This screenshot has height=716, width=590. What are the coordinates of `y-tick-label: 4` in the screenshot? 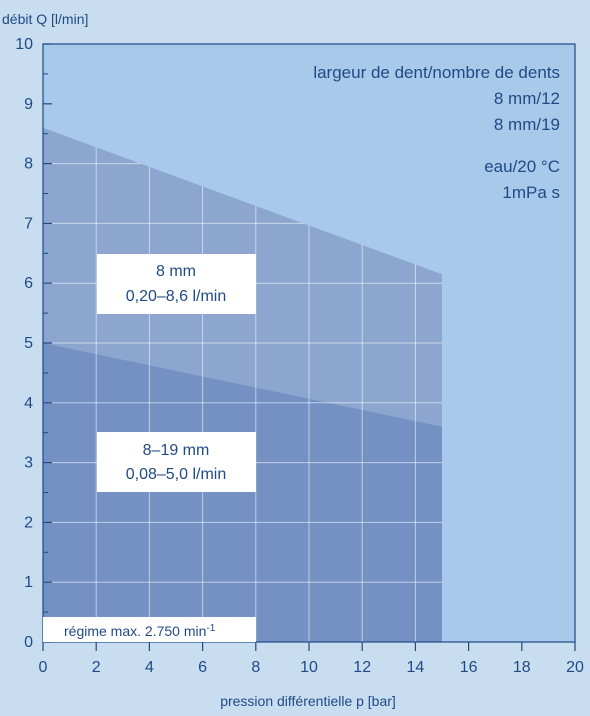 It's located at (28, 403).